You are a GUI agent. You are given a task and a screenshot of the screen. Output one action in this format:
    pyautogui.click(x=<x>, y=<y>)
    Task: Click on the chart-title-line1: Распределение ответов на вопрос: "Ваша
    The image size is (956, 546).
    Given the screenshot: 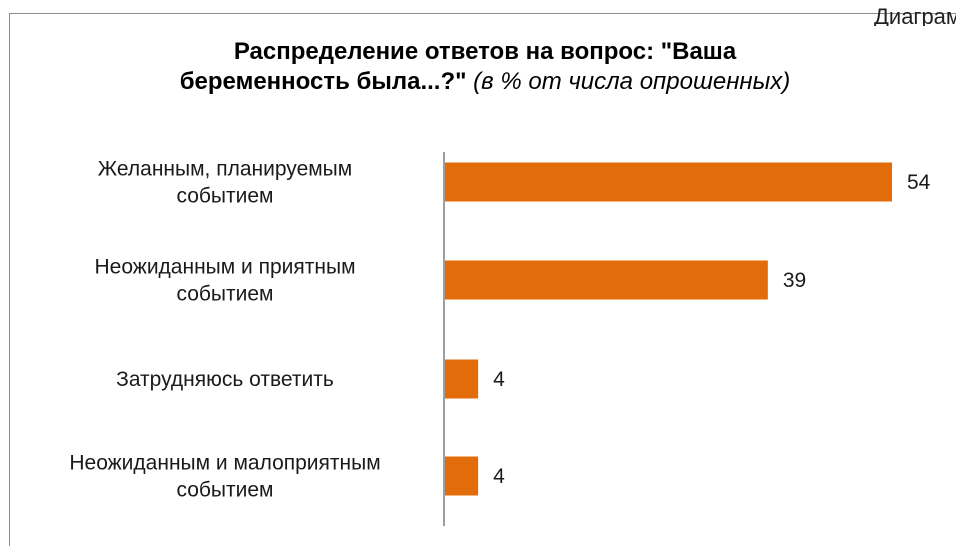 What is the action you would take?
    pyautogui.click(x=485, y=51)
    